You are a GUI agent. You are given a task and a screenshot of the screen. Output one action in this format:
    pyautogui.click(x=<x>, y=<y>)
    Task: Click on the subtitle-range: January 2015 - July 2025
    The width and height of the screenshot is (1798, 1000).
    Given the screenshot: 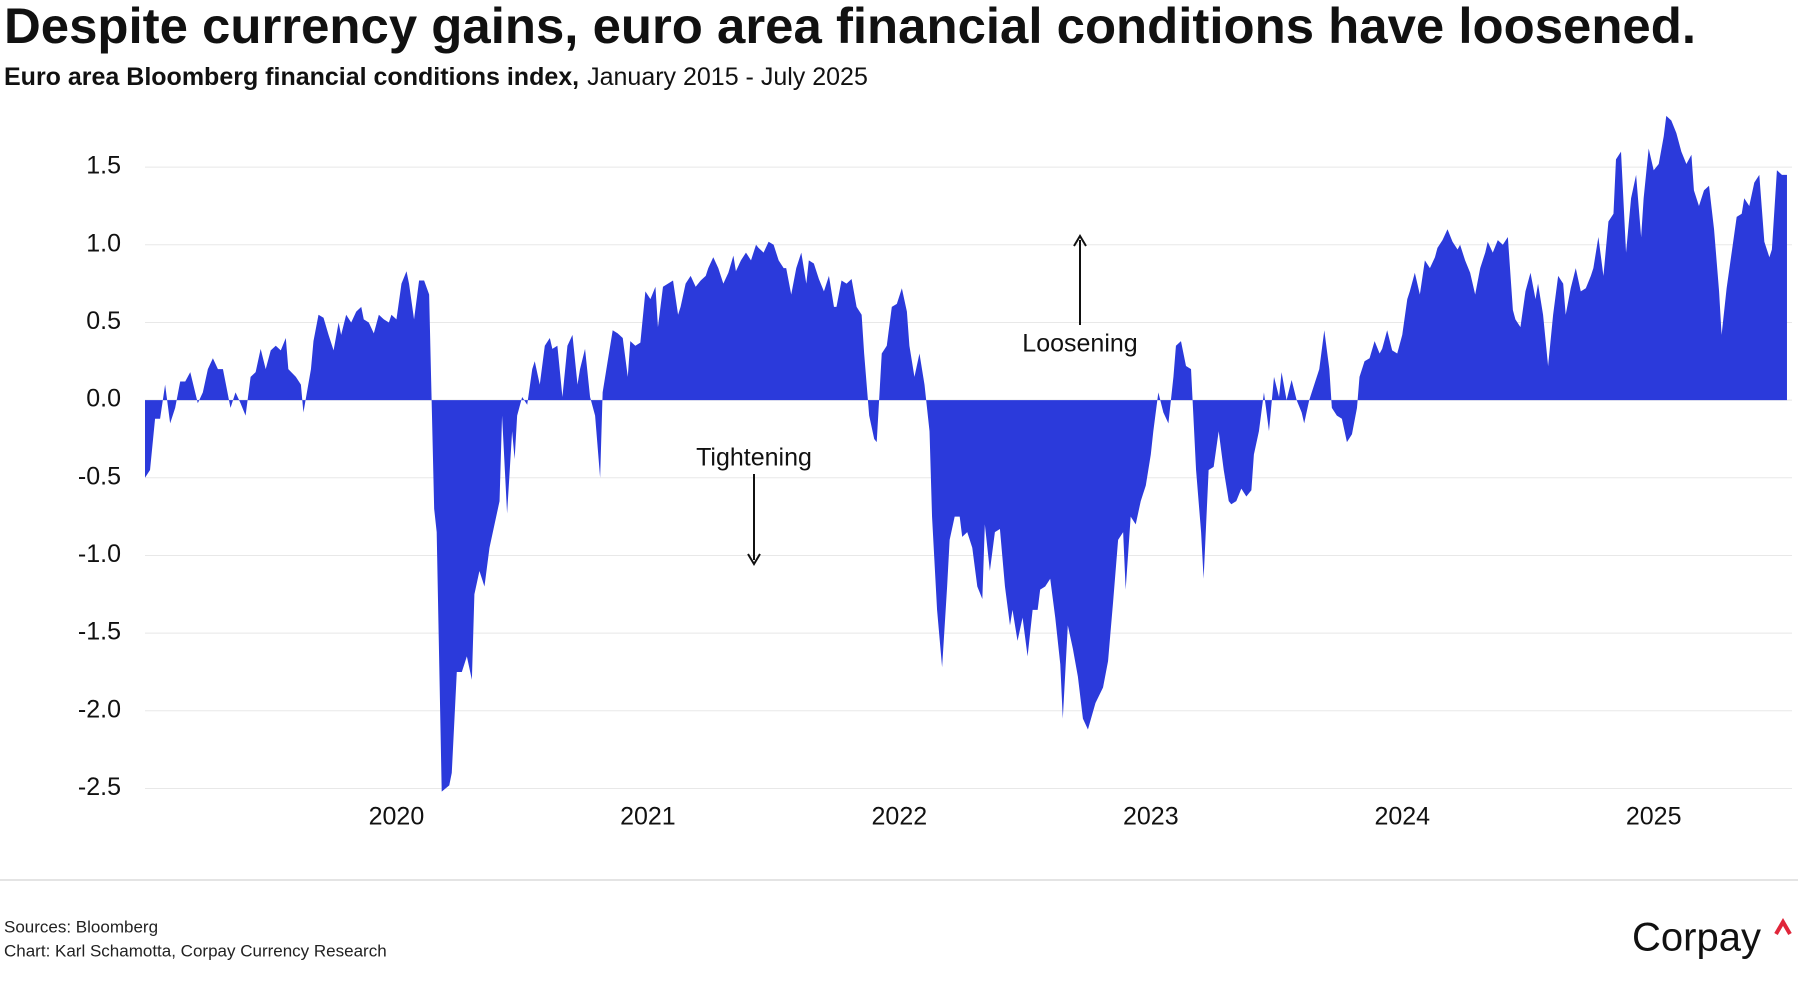 What is the action you would take?
    pyautogui.click(x=727, y=77)
    